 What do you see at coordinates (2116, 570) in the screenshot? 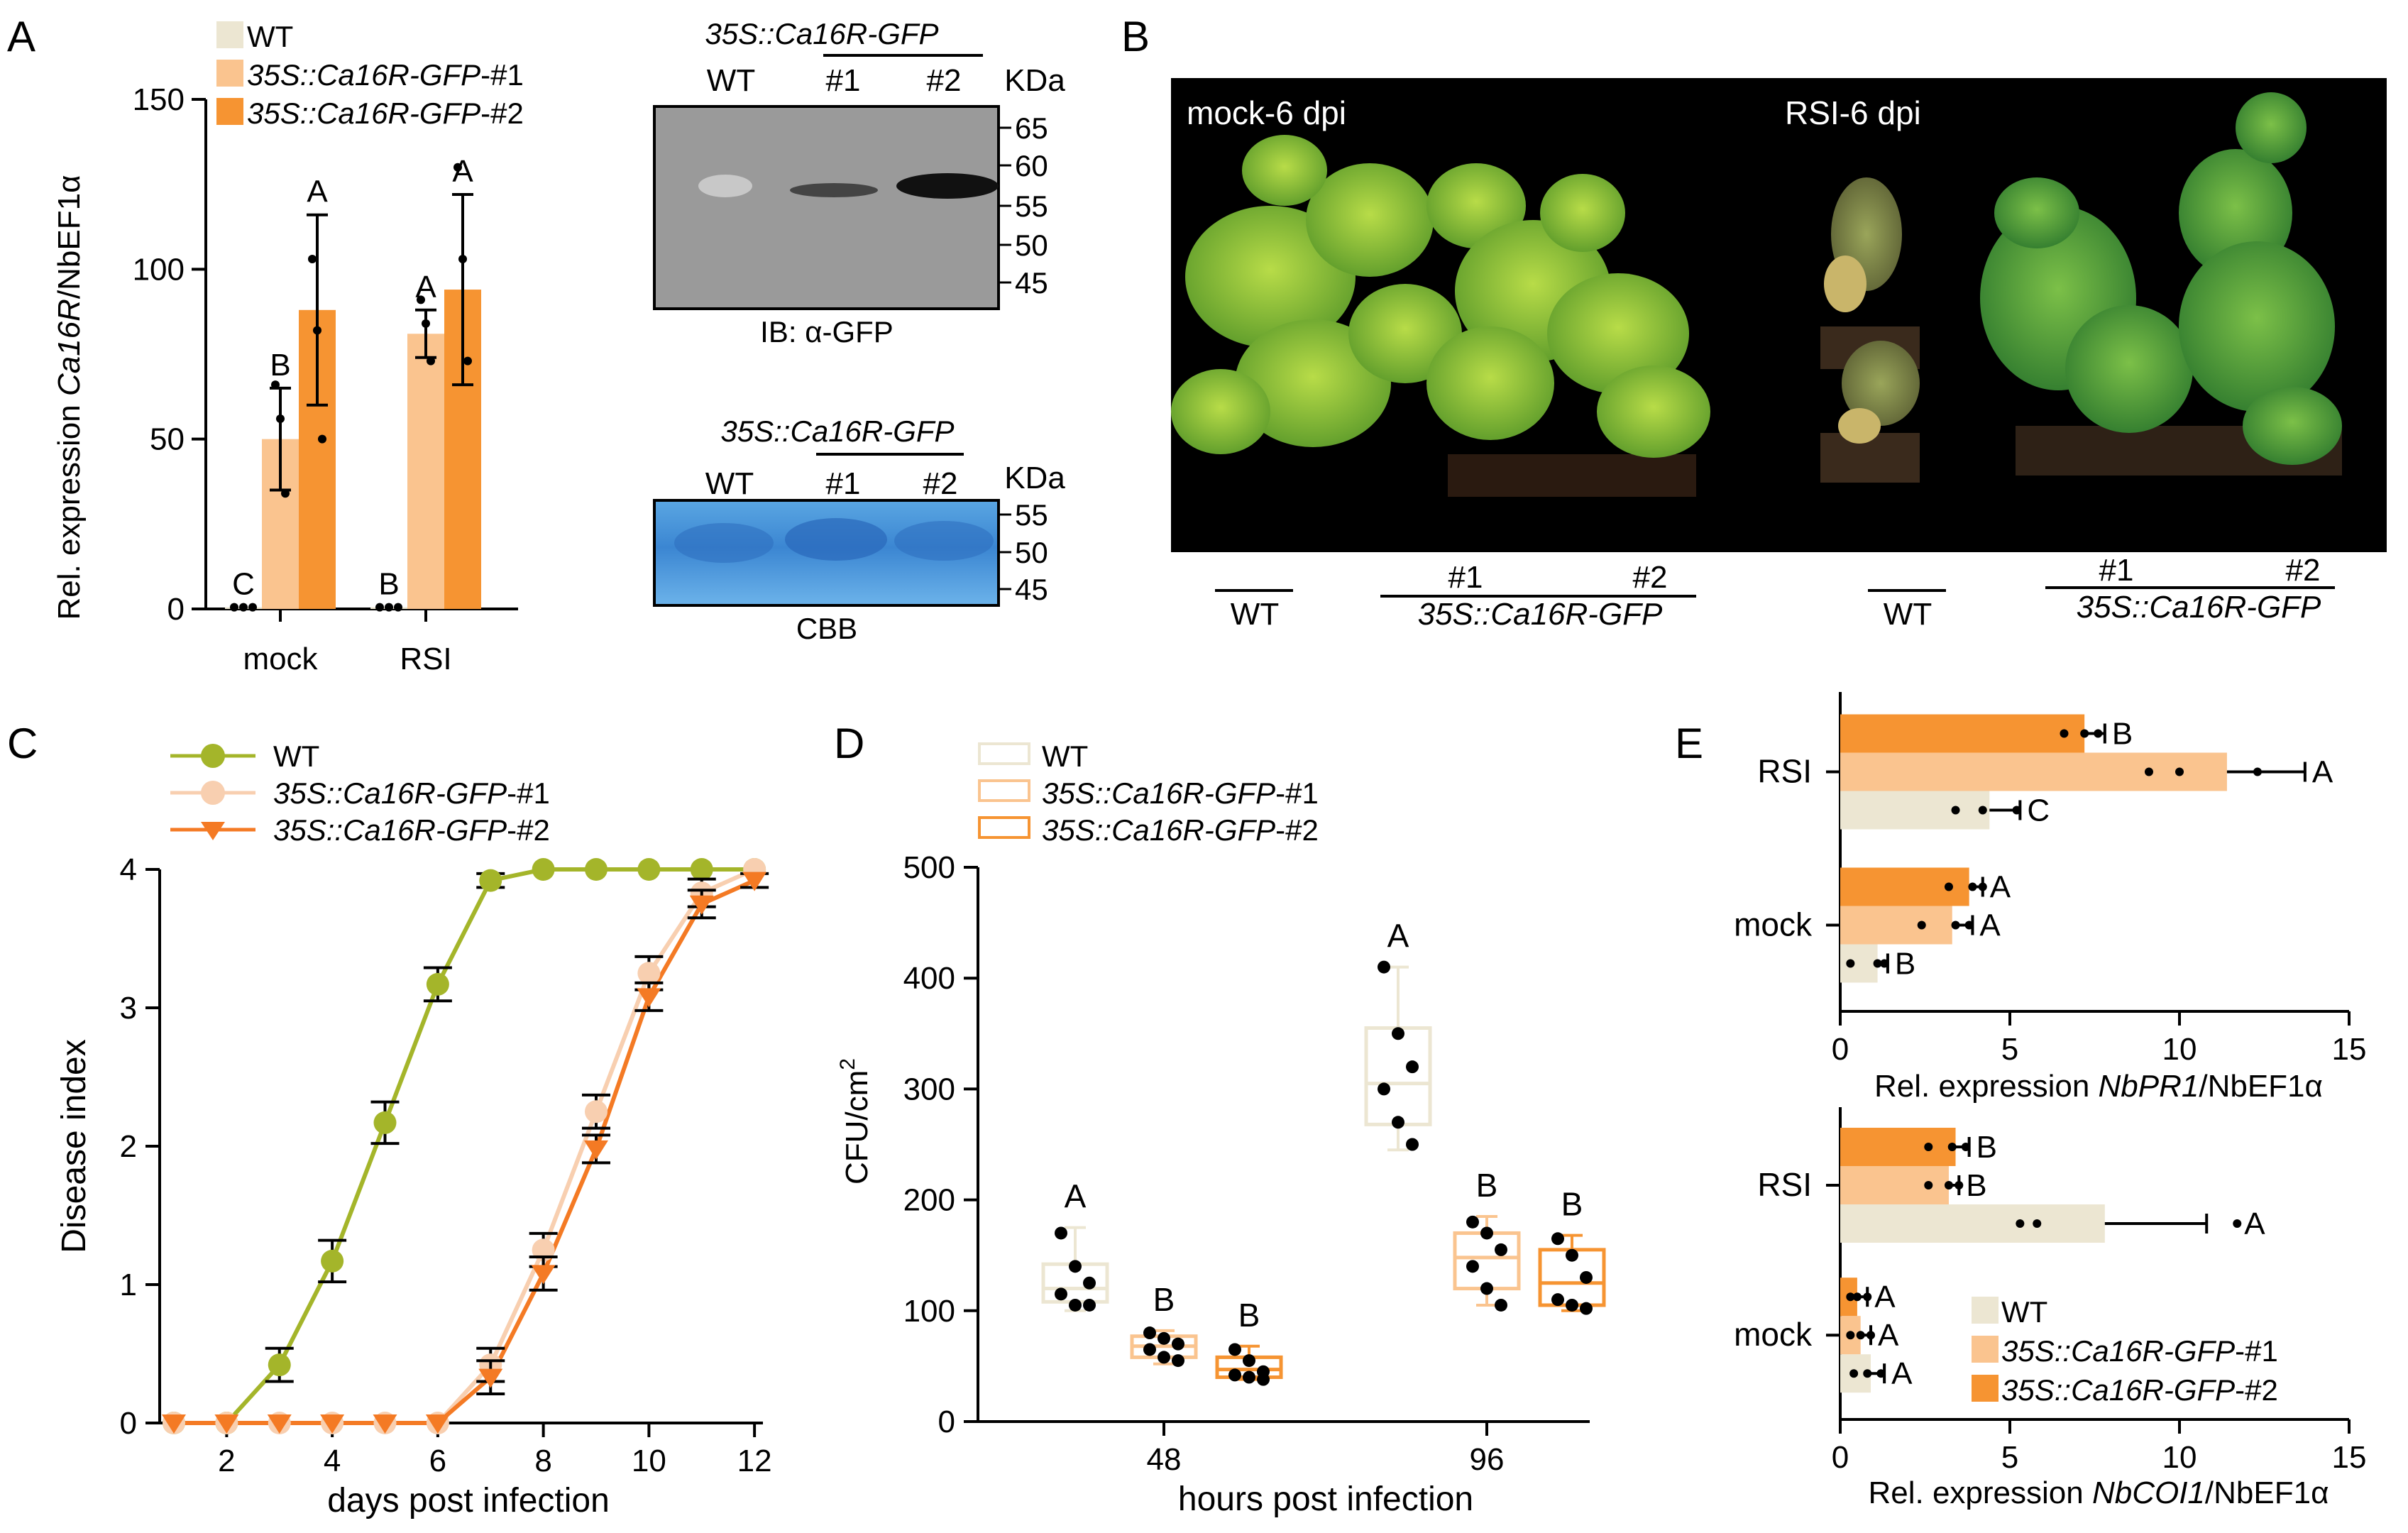
I see `photo-under-1-rsi: #1` at bounding box center [2116, 570].